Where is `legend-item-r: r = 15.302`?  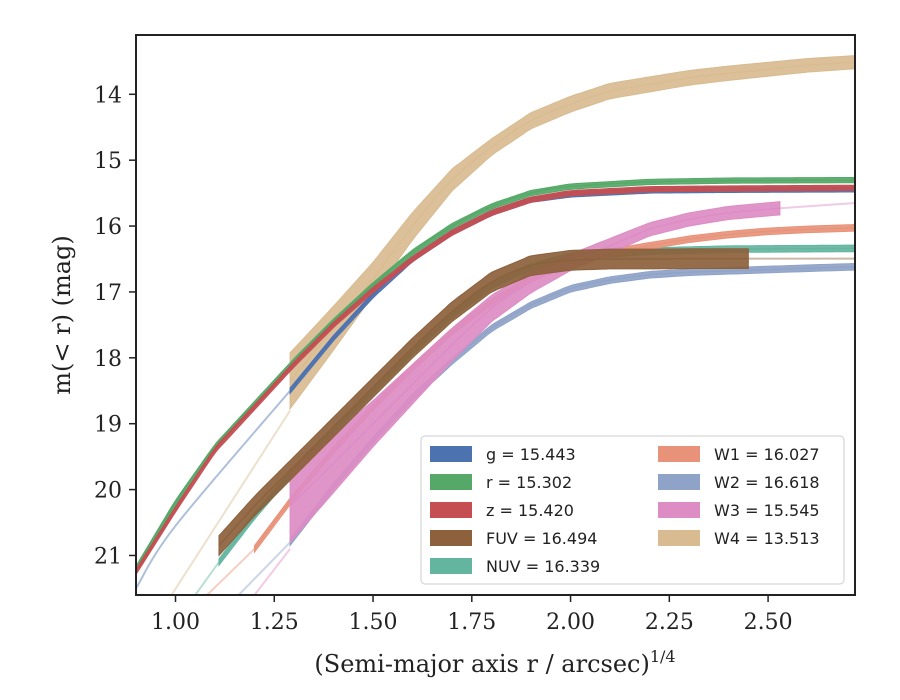 legend-item-r: r = 15.302 is located at coordinates (501, 482).